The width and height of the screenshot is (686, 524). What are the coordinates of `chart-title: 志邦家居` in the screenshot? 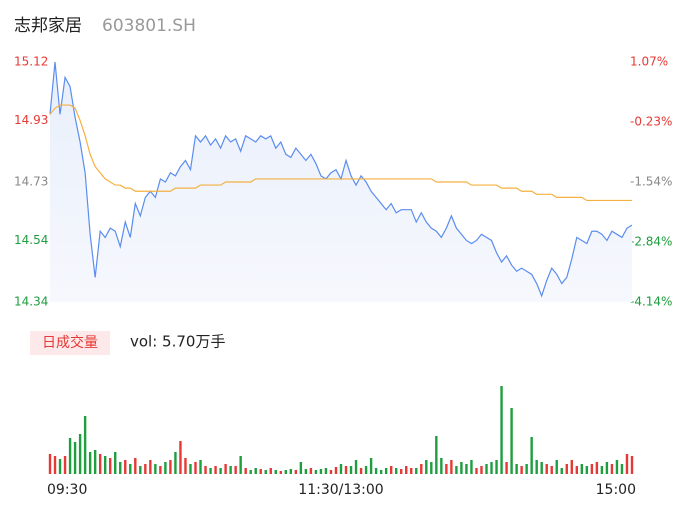 It's located at (48, 26).